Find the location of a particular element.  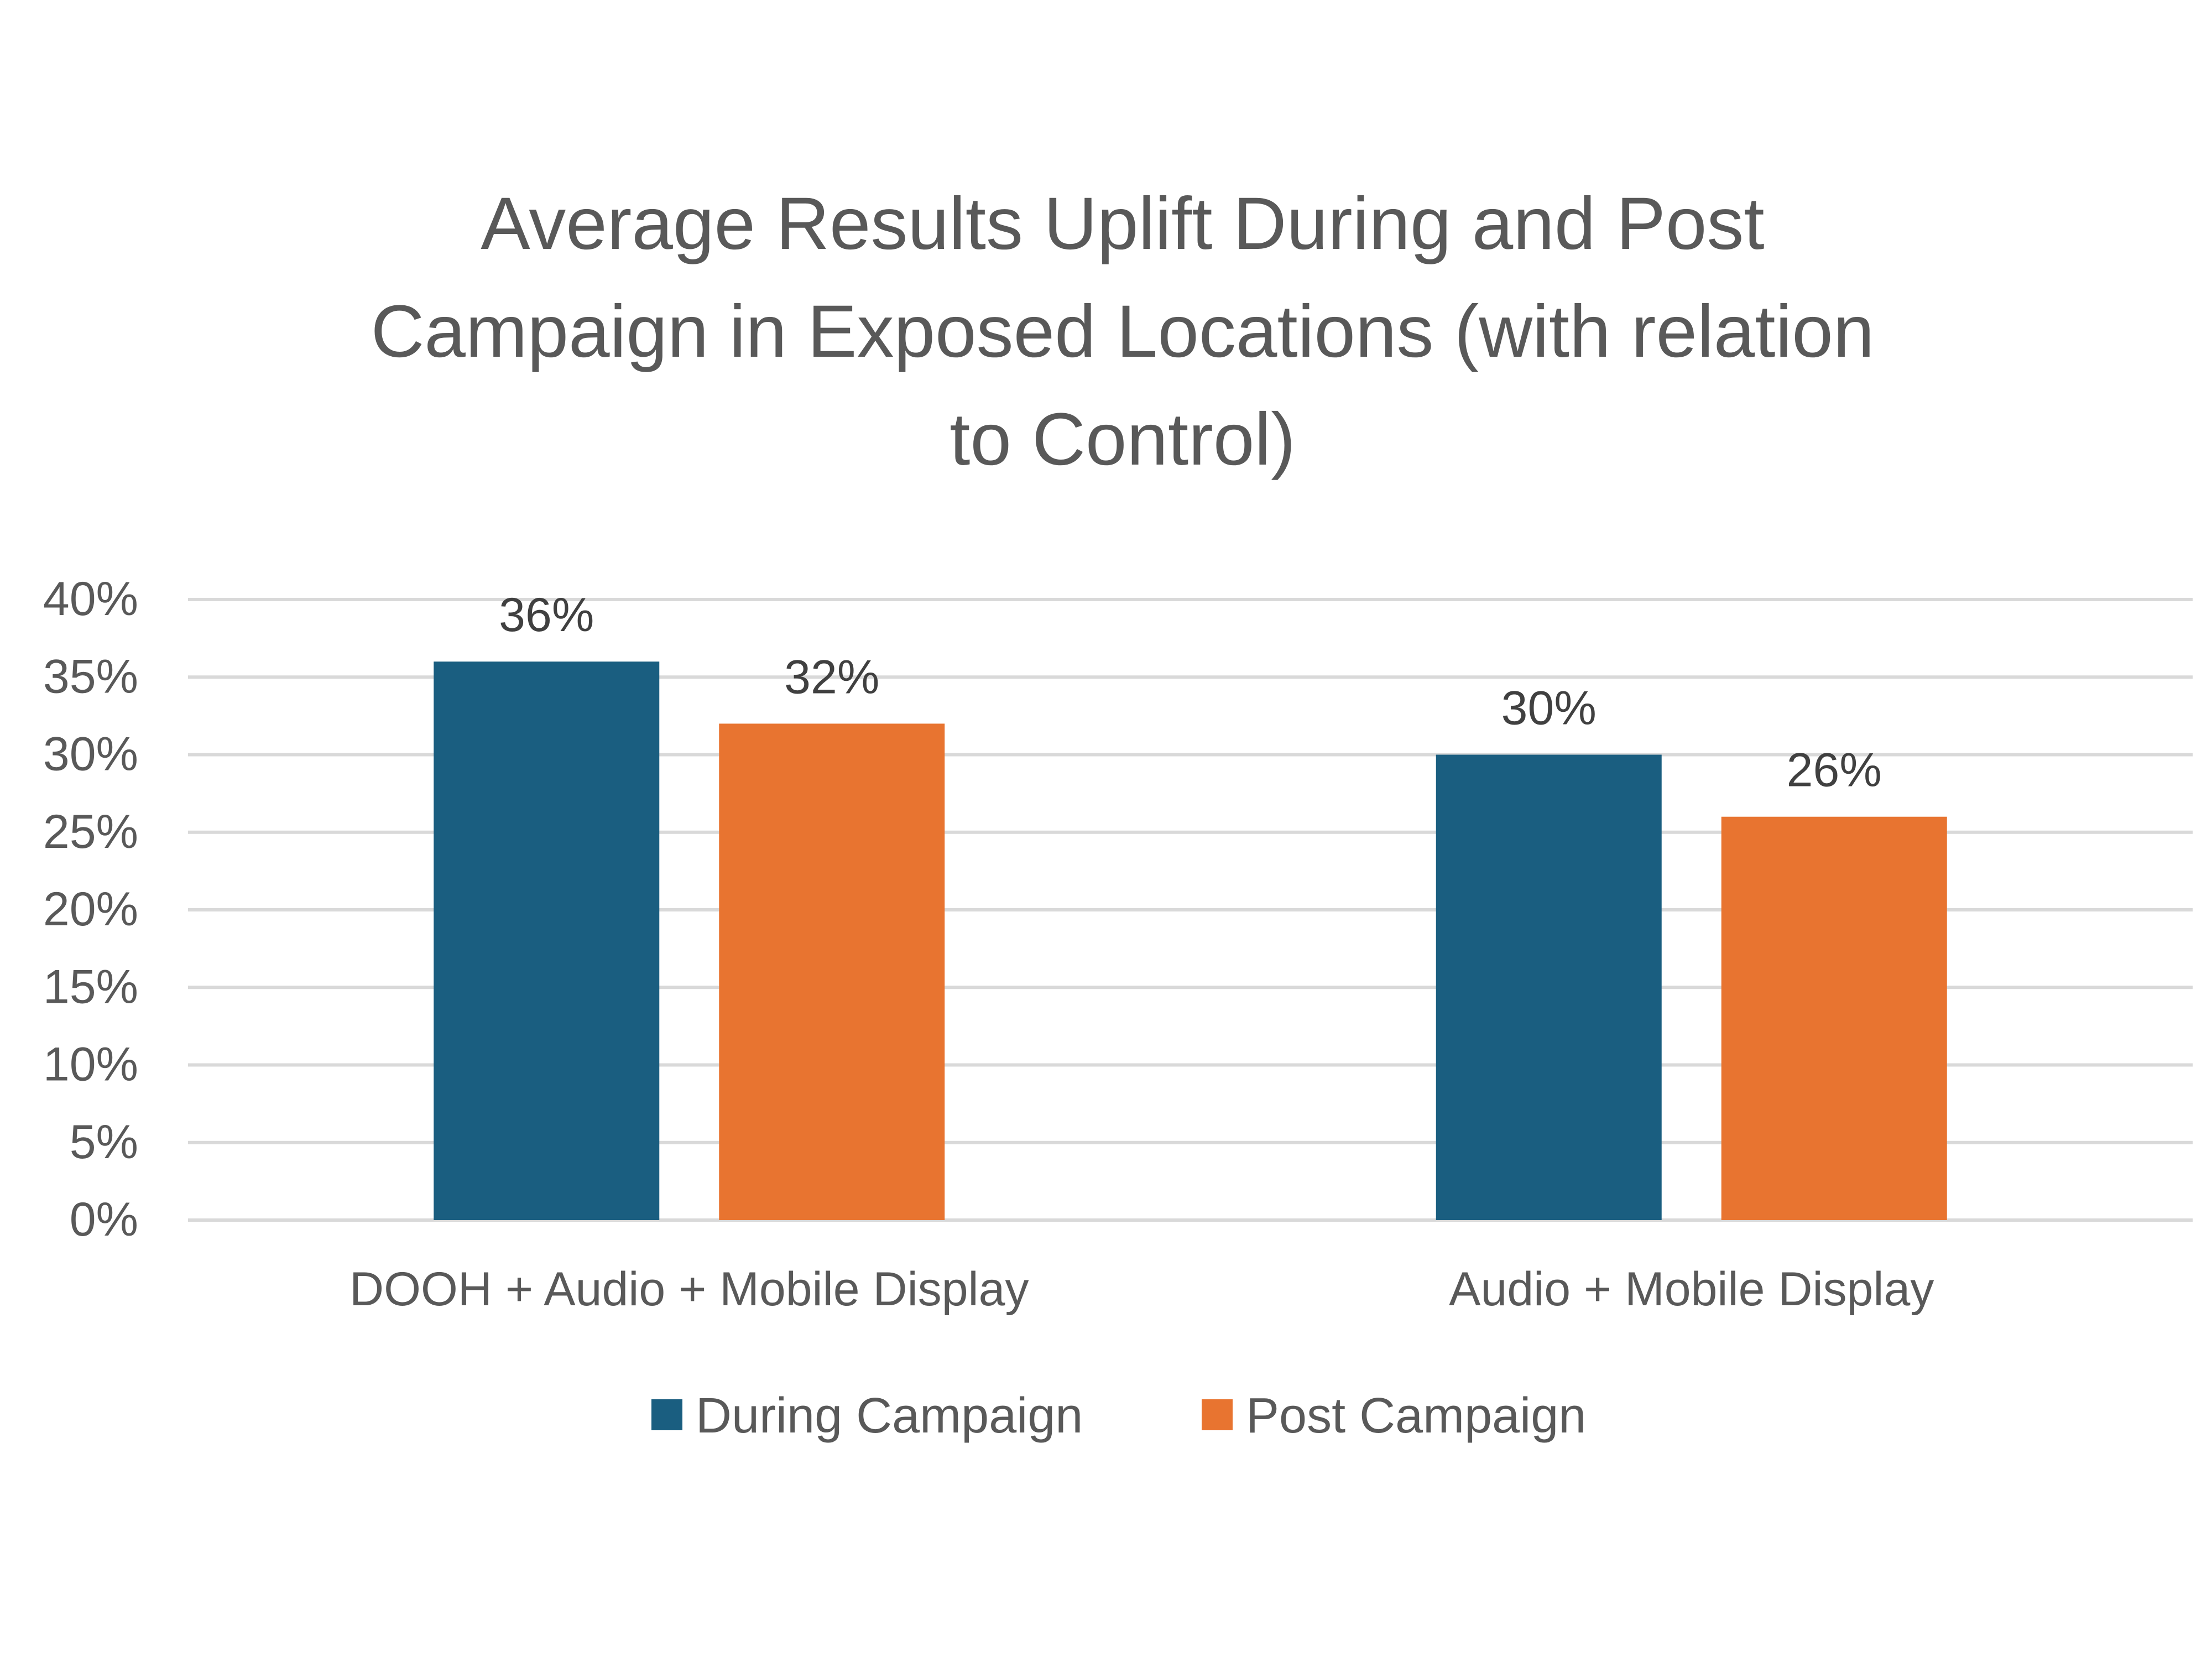

y-tick-label: 20% is located at coordinates (91, 909).